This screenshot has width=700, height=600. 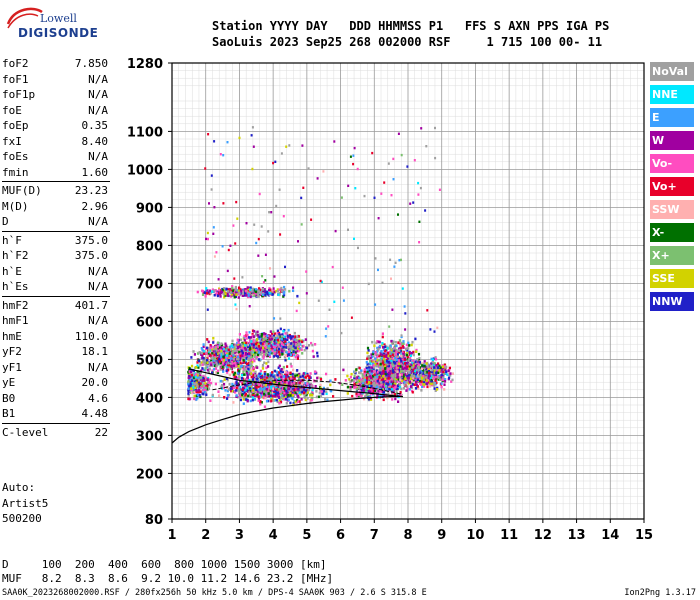 I want to click on param-row: h`Es N/A, so click(x=56, y=287).